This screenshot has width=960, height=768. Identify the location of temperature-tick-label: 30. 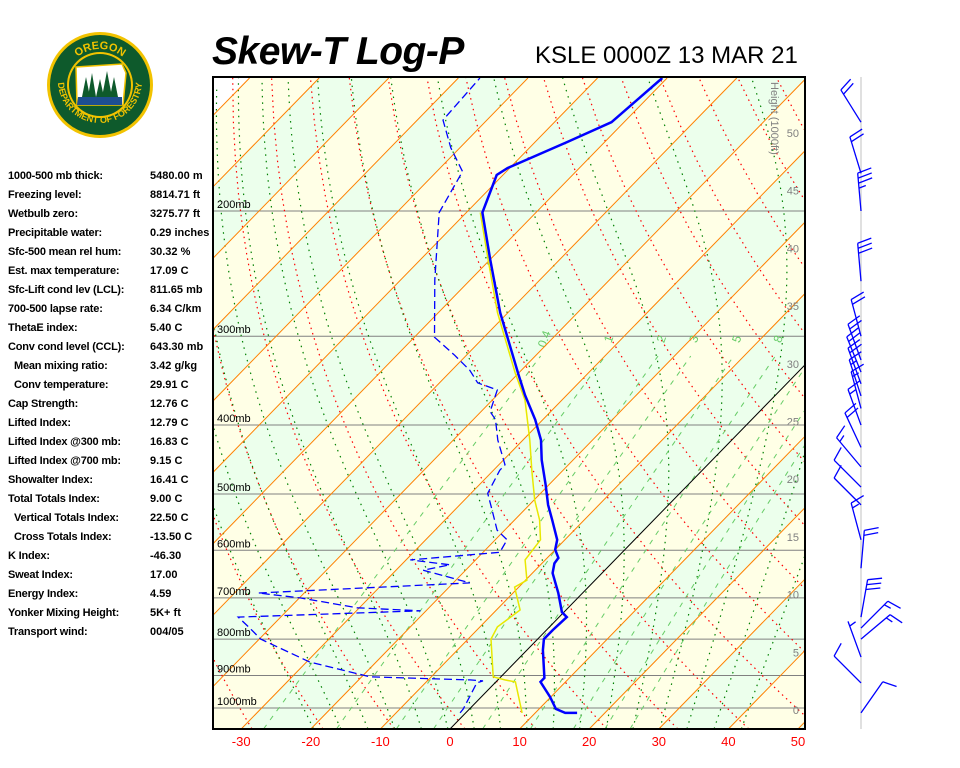
(659, 741).